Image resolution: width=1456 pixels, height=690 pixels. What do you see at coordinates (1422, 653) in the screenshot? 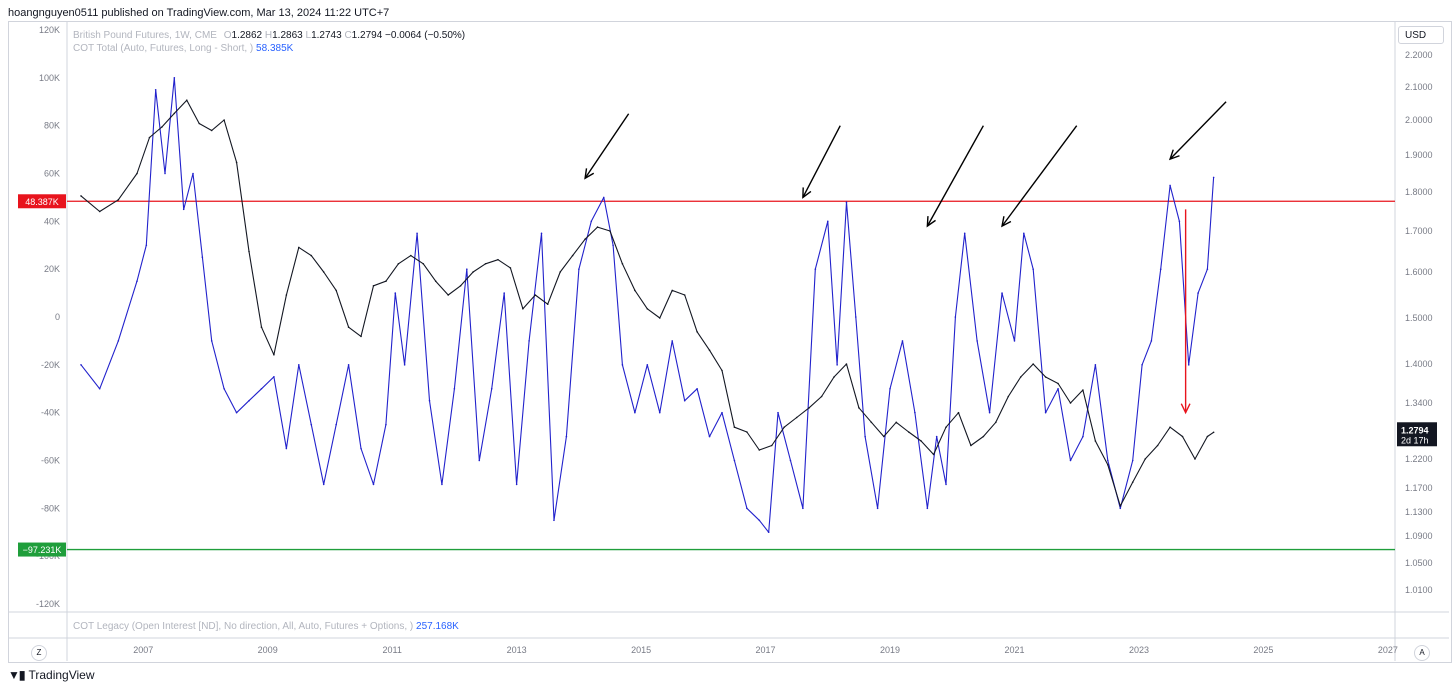
I see `auto-scale-button: A` at bounding box center [1422, 653].